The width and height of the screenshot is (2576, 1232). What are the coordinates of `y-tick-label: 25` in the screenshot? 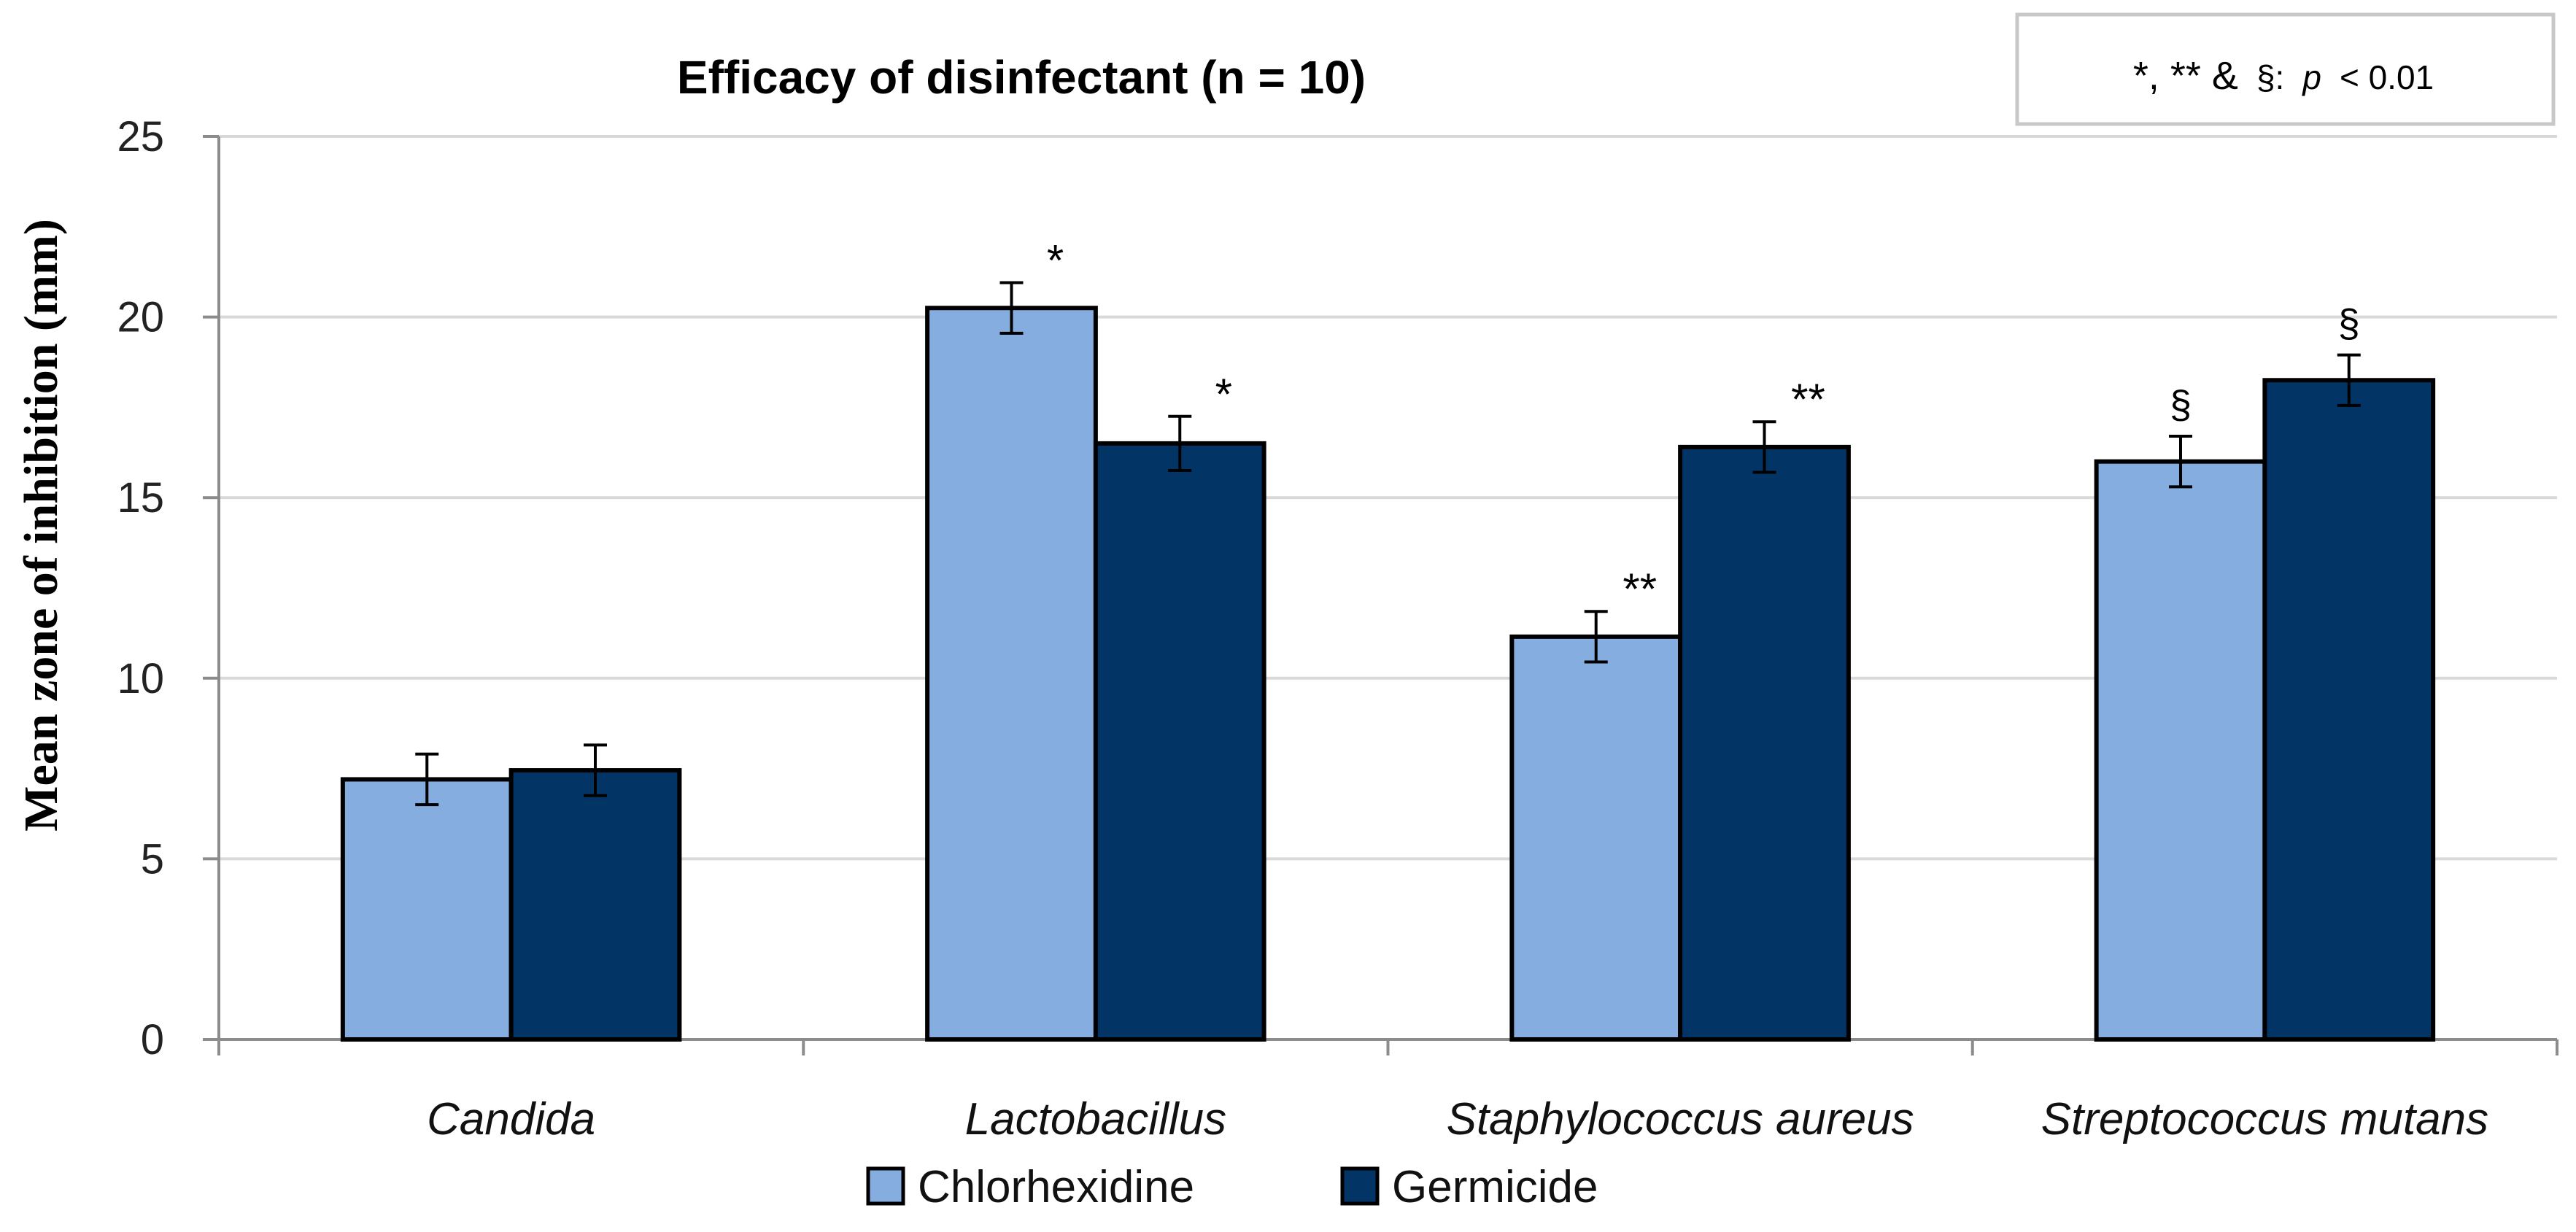 It's located at (140, 137).